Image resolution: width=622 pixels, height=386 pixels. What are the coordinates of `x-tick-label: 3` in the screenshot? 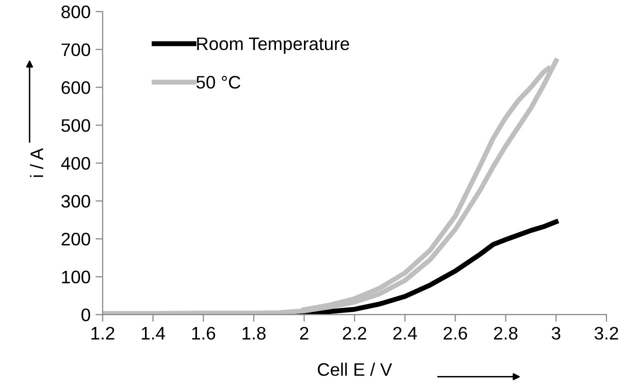 It's located at (556, 333).